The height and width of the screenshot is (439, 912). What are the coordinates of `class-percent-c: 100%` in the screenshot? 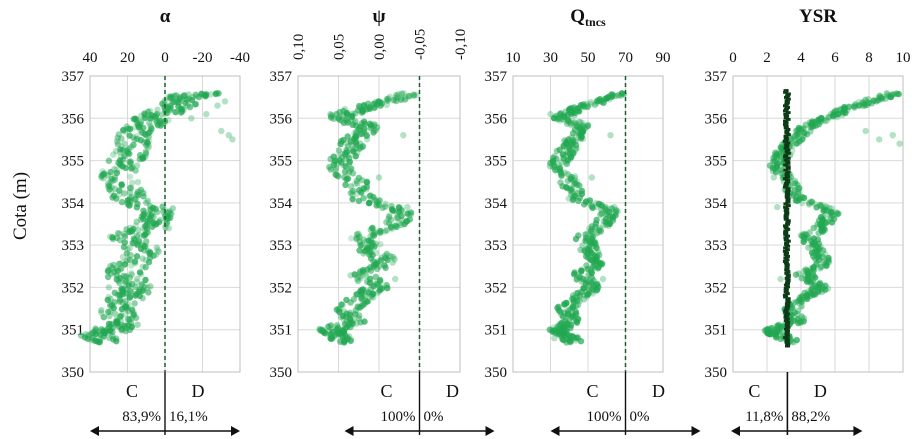 It's located at (604, 417).